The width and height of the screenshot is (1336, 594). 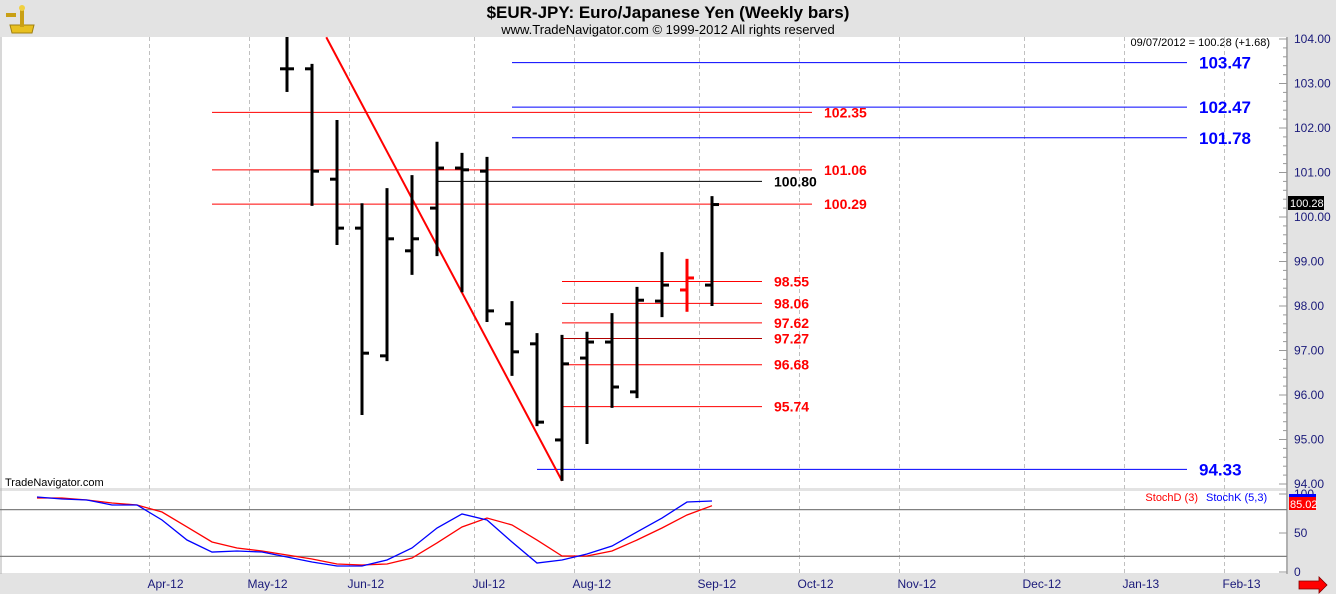 What do you see at coordinates (1309, 484) in the screenshot?
I see `y-tick-label: 94.00` at bounding box center [1309, 484].